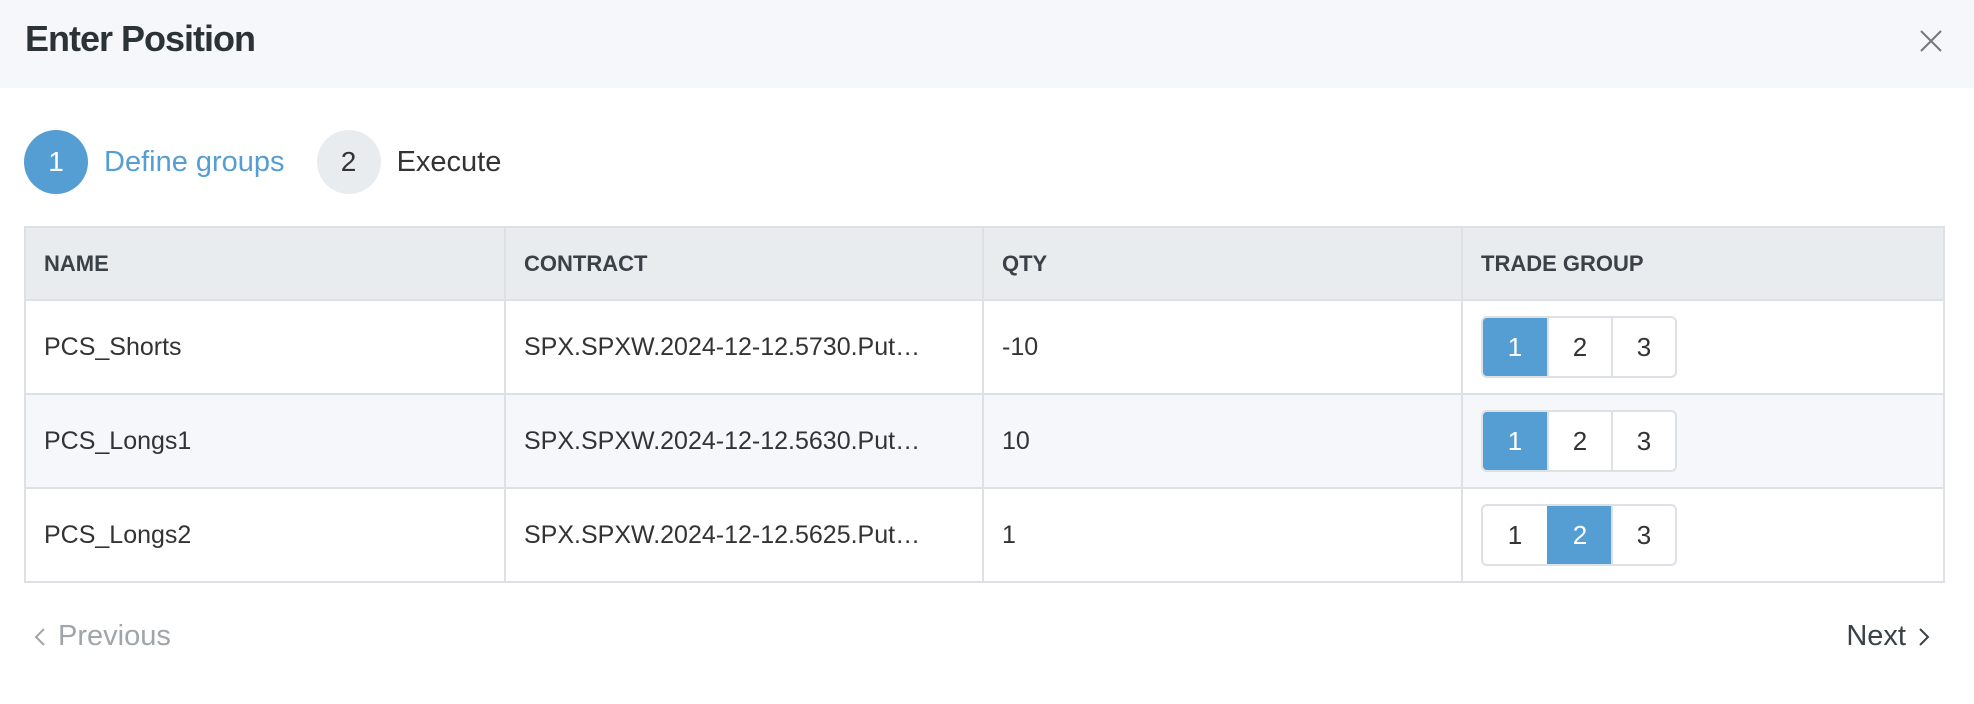 This screenshot has width=1974, height=704. Describe the element at coordinates (1703, 263) in the screenshot. I see `column-header-trade-group: TRADE GROUP` at that location.